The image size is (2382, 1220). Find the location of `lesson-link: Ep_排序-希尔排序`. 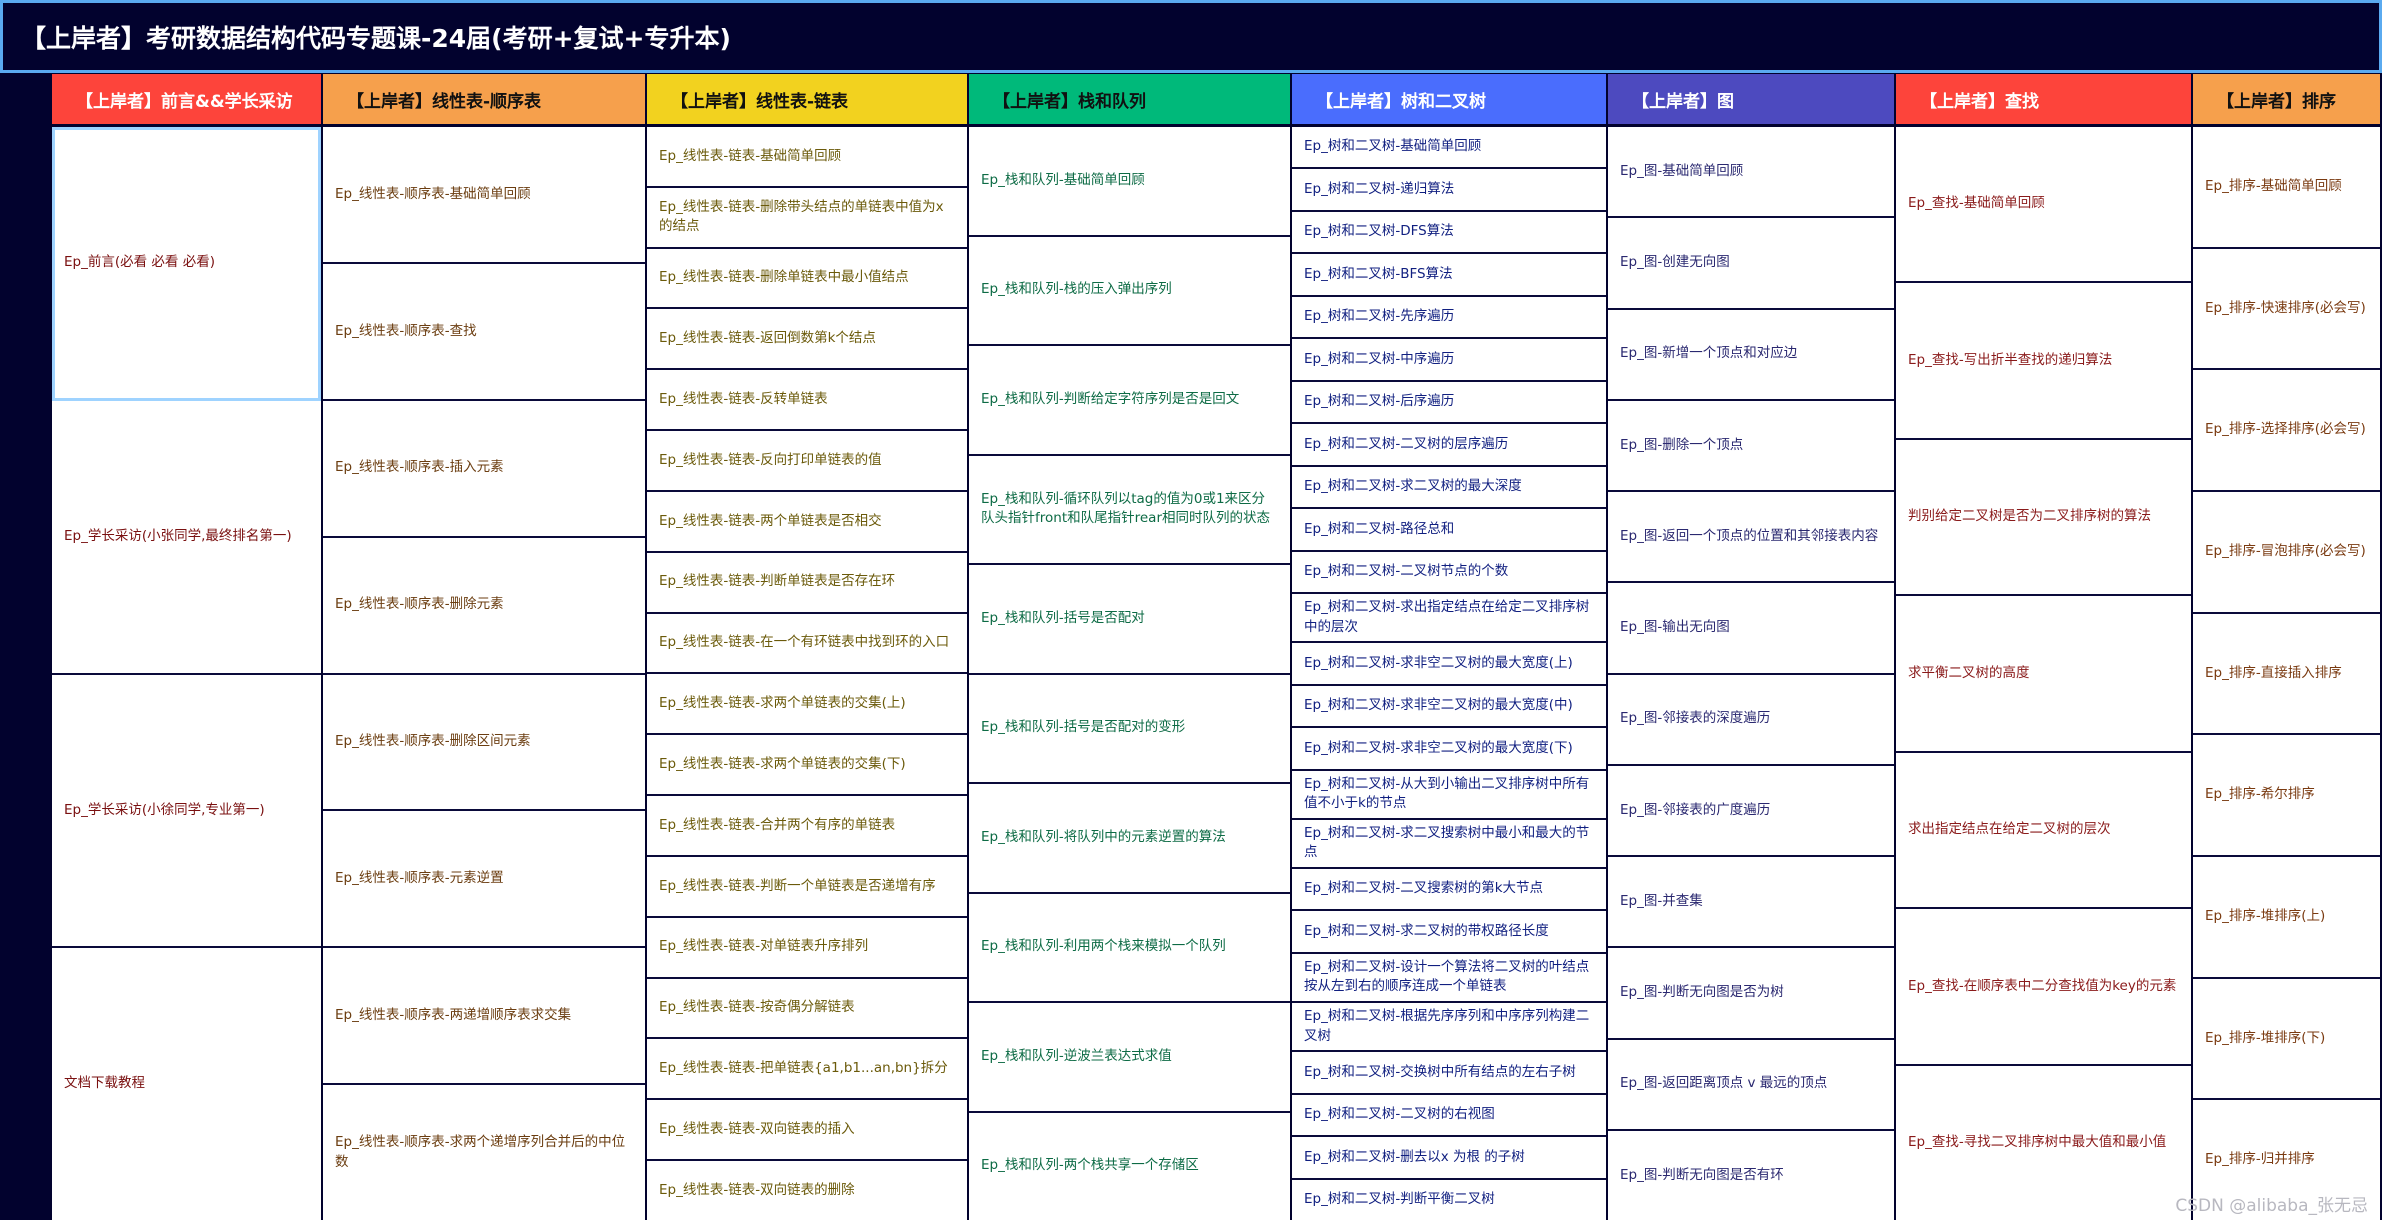

lesson-link: Ep_排序-希尔排序 is located at coordinates (2286, 796).